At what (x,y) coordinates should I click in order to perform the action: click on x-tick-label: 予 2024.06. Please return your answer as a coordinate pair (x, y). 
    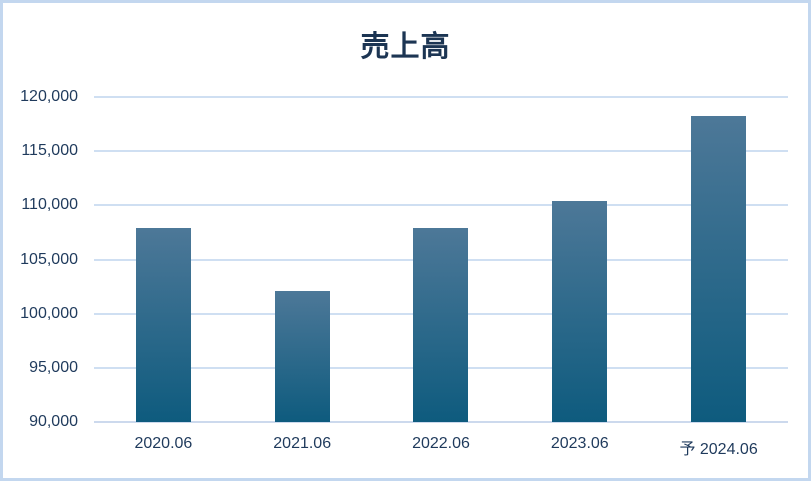
    Looking at the image, I should click on (718, 449).